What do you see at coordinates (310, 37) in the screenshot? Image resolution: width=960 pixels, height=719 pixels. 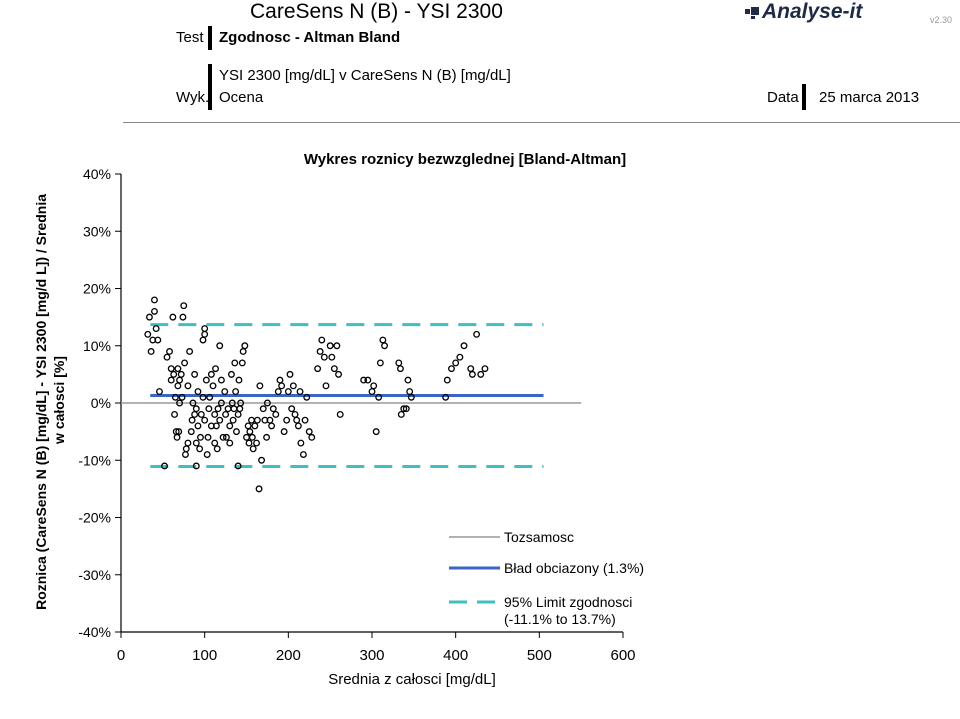 I see `test-value: Zgodnosc - Altman Bland` at bounding box center [310, 37].